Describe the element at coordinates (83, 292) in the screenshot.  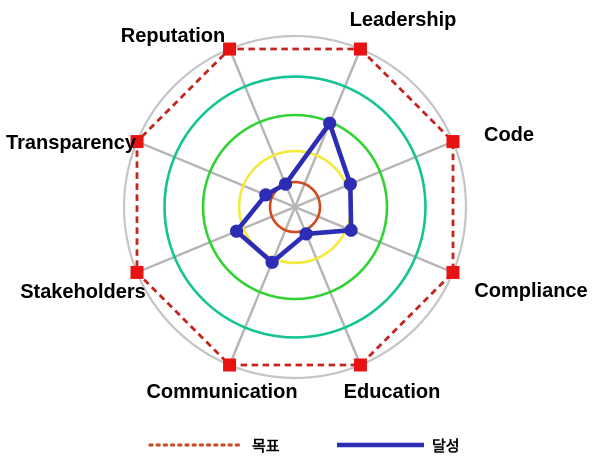
I see `axis-label-stakeholders: Stakeholders` at that location.